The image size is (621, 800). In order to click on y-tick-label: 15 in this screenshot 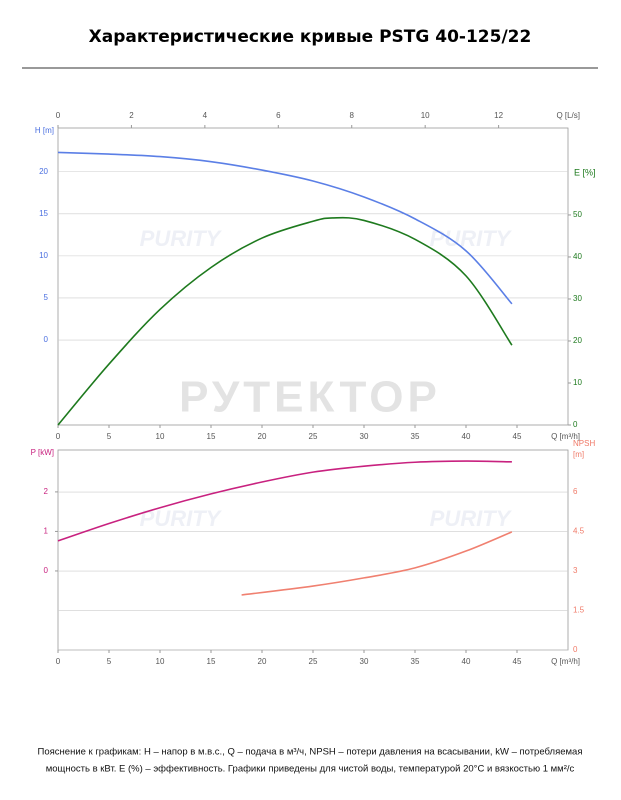, I will do `click(43, 213)`.